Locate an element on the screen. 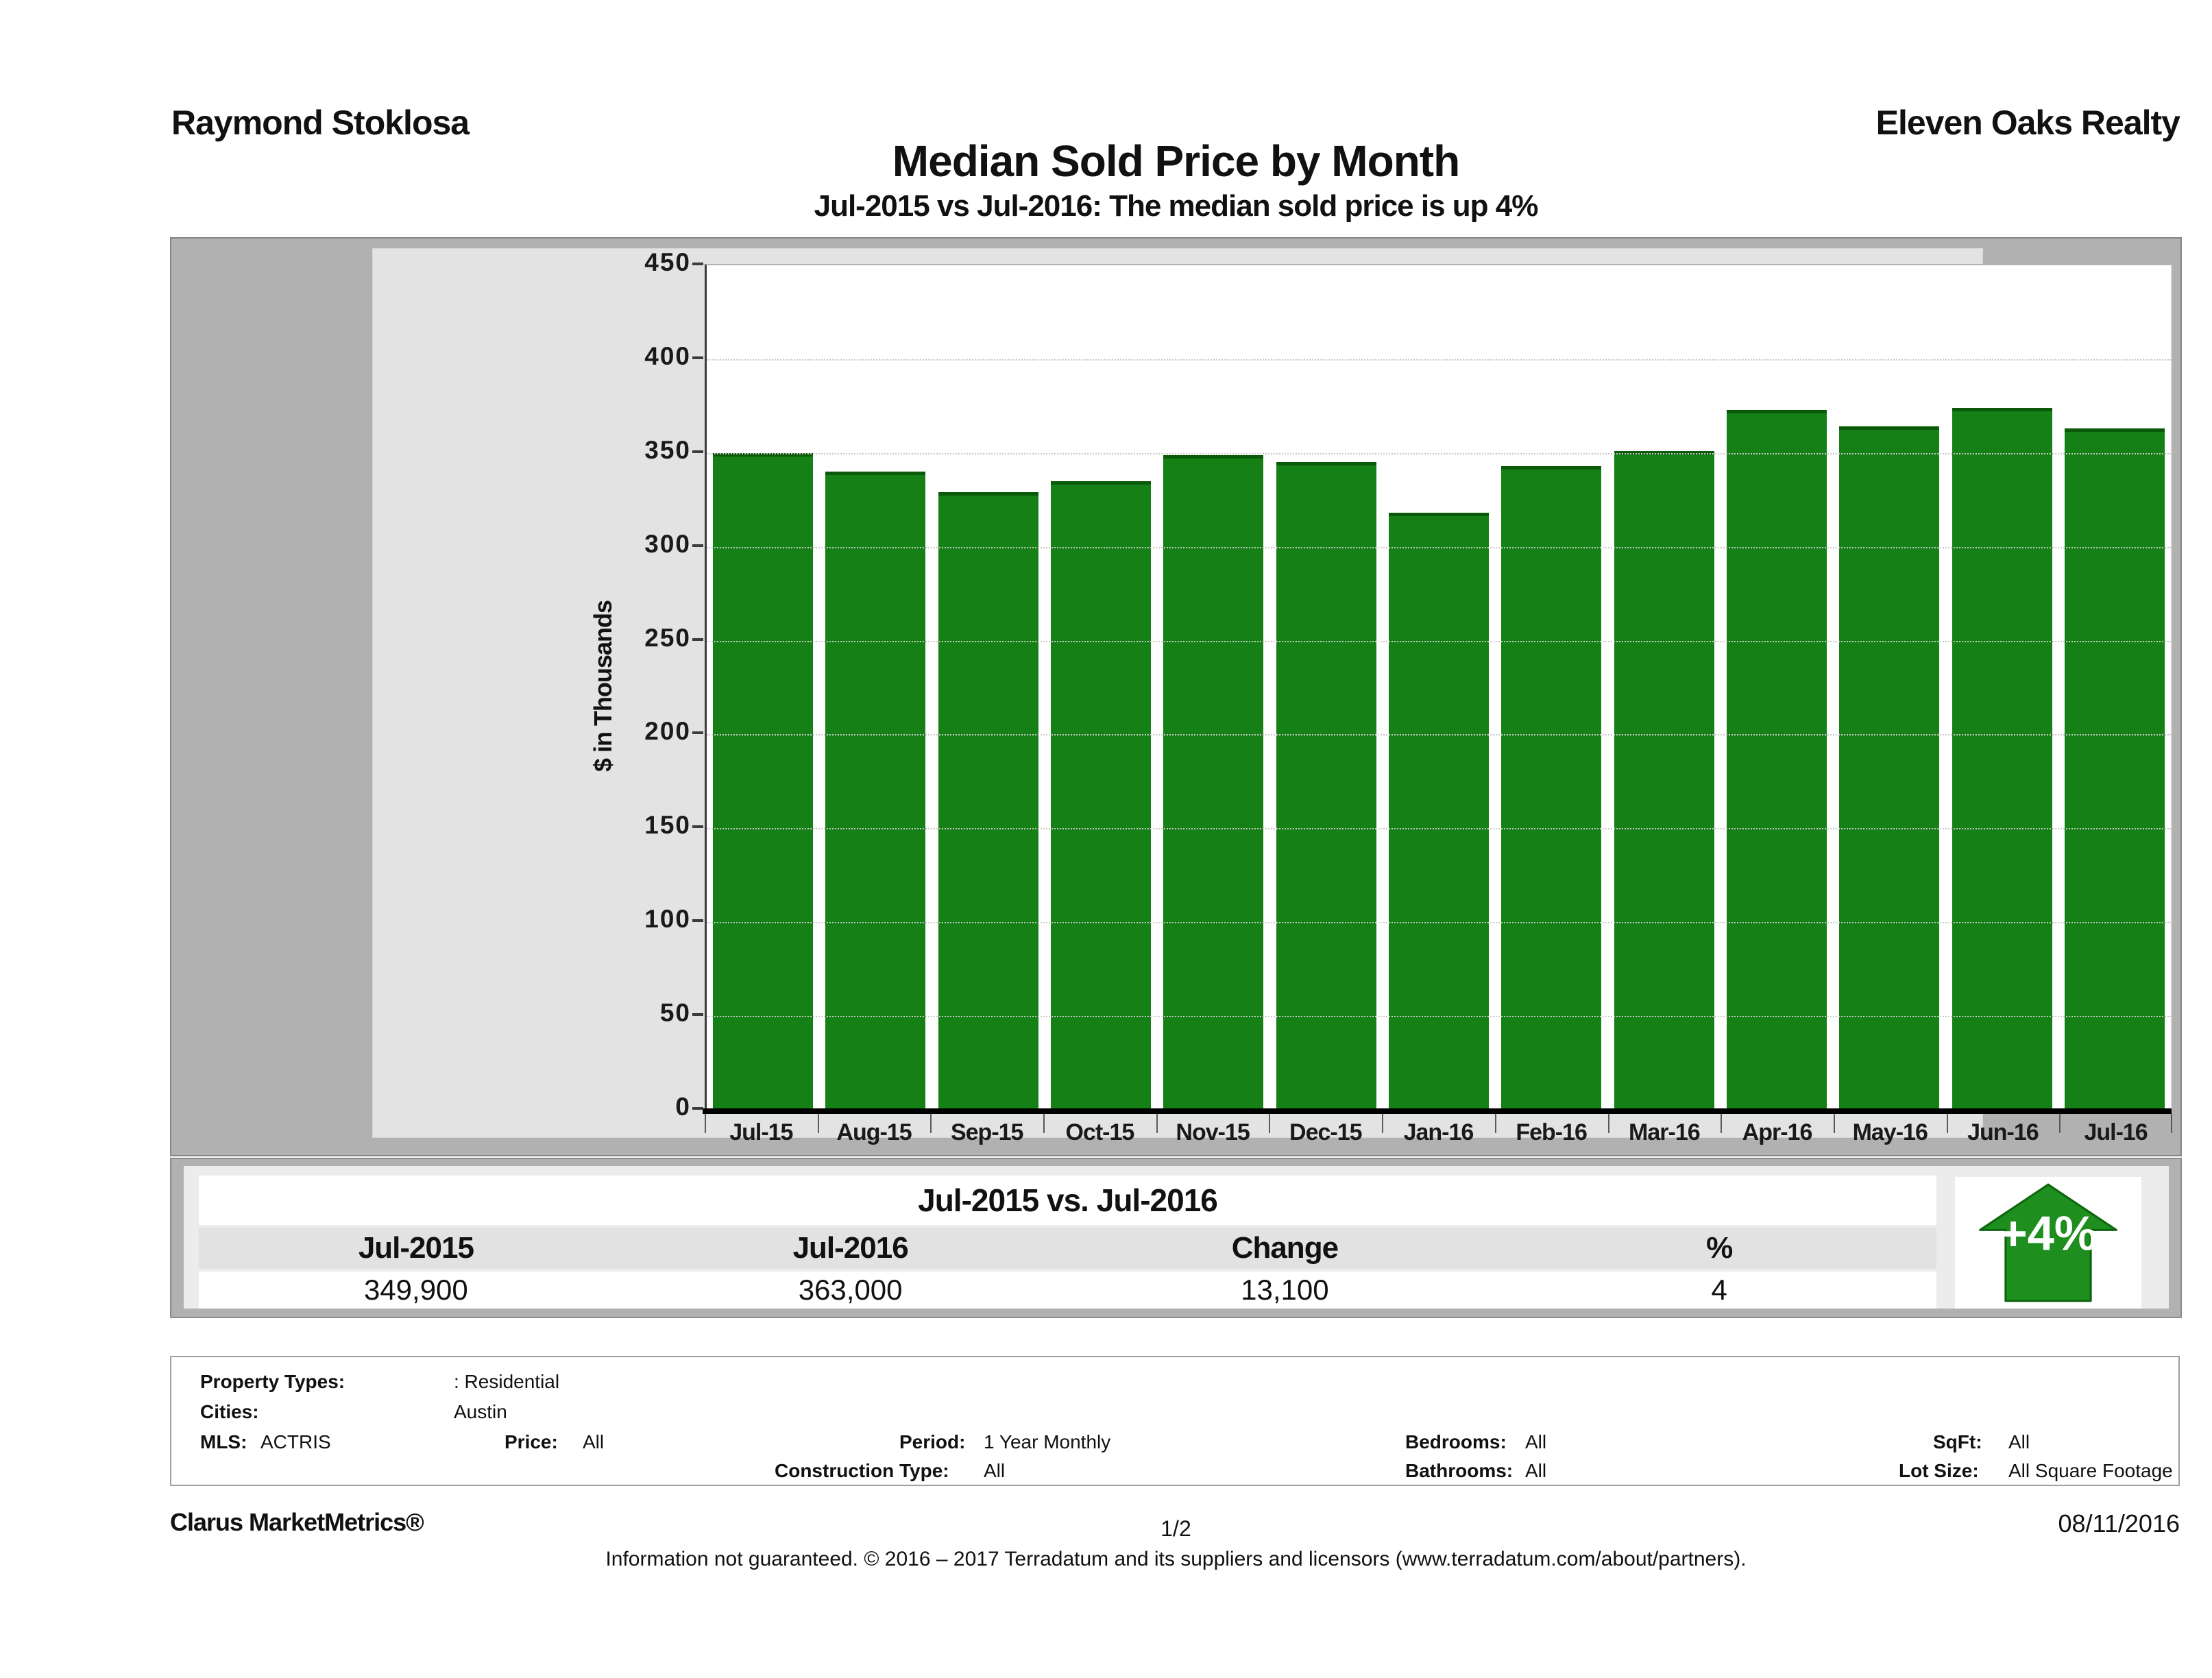  x-tick-label-Apr-16: Apr-16 is located at coordinates (1777, 1132).